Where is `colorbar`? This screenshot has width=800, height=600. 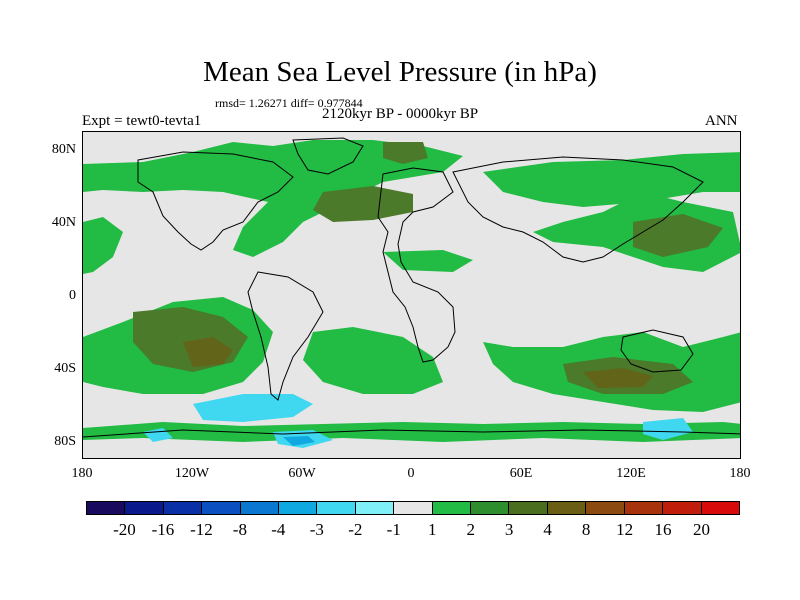 colorbar is located at coordinates (413, 508).